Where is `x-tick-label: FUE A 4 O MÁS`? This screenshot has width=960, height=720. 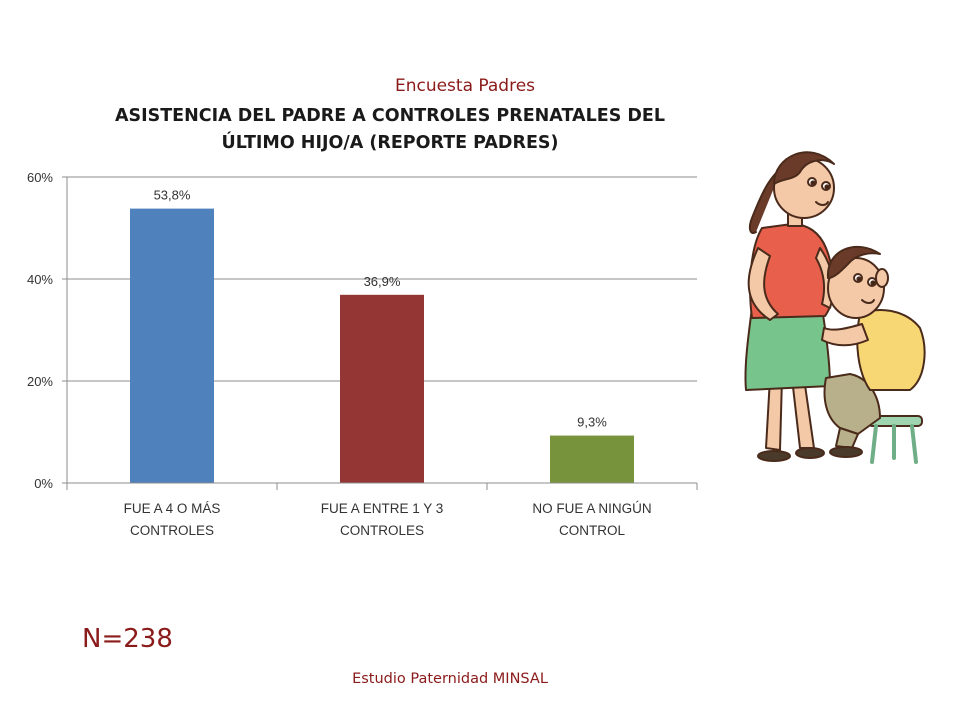 x-tick-label: FUE A 4 O MÁS is located at coordinates (172, 508).